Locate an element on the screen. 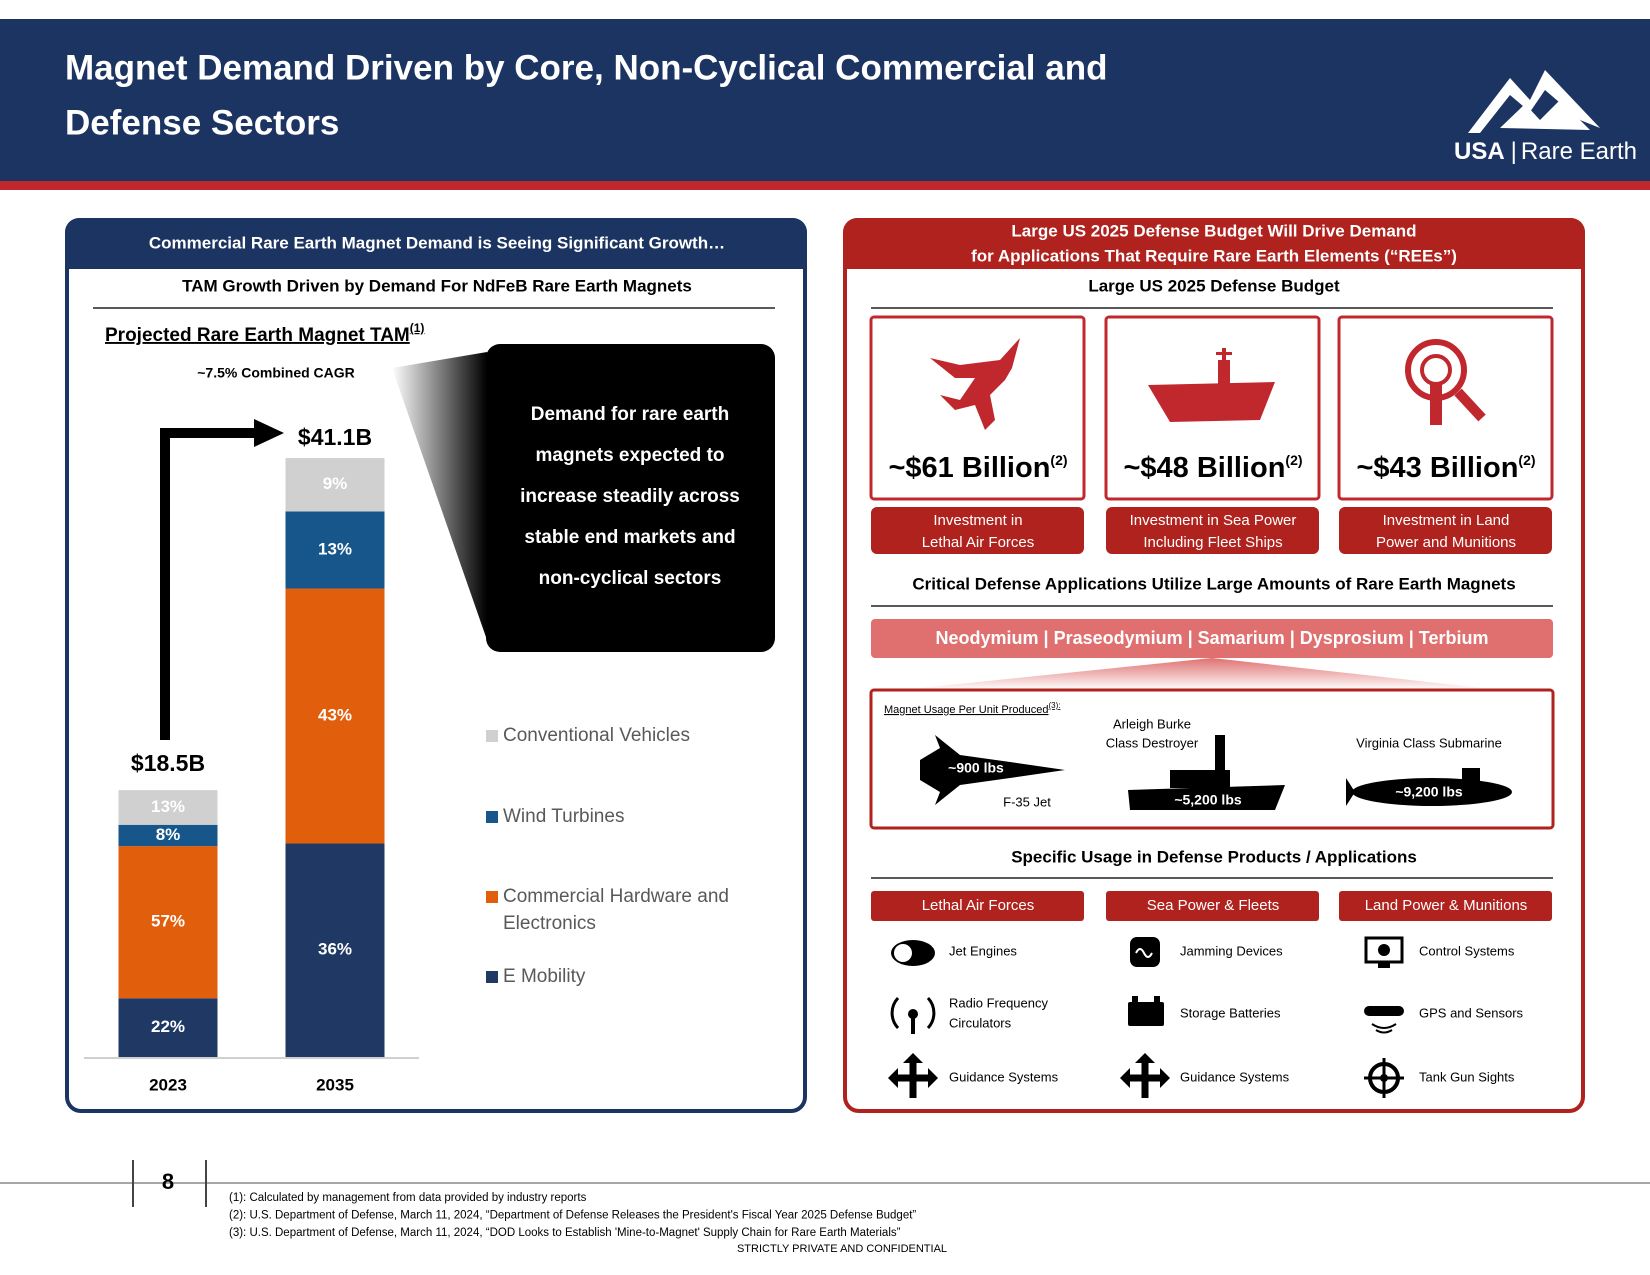 The width and height of the screenshot is (1650, 1275). budget-caption: Power and Munitions is located at coordinates (1446, 542).